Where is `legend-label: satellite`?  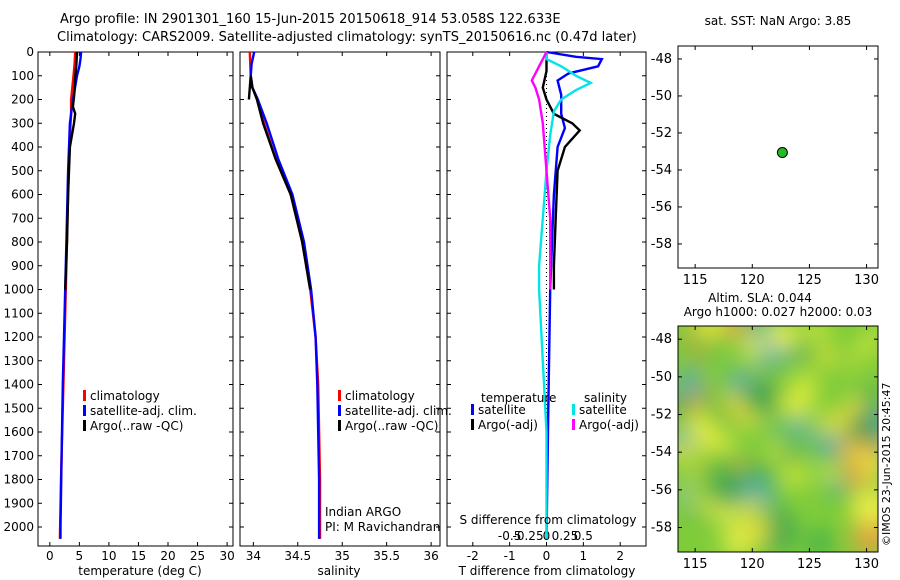
legend-label: satellite is located at coordinates (502, 410).